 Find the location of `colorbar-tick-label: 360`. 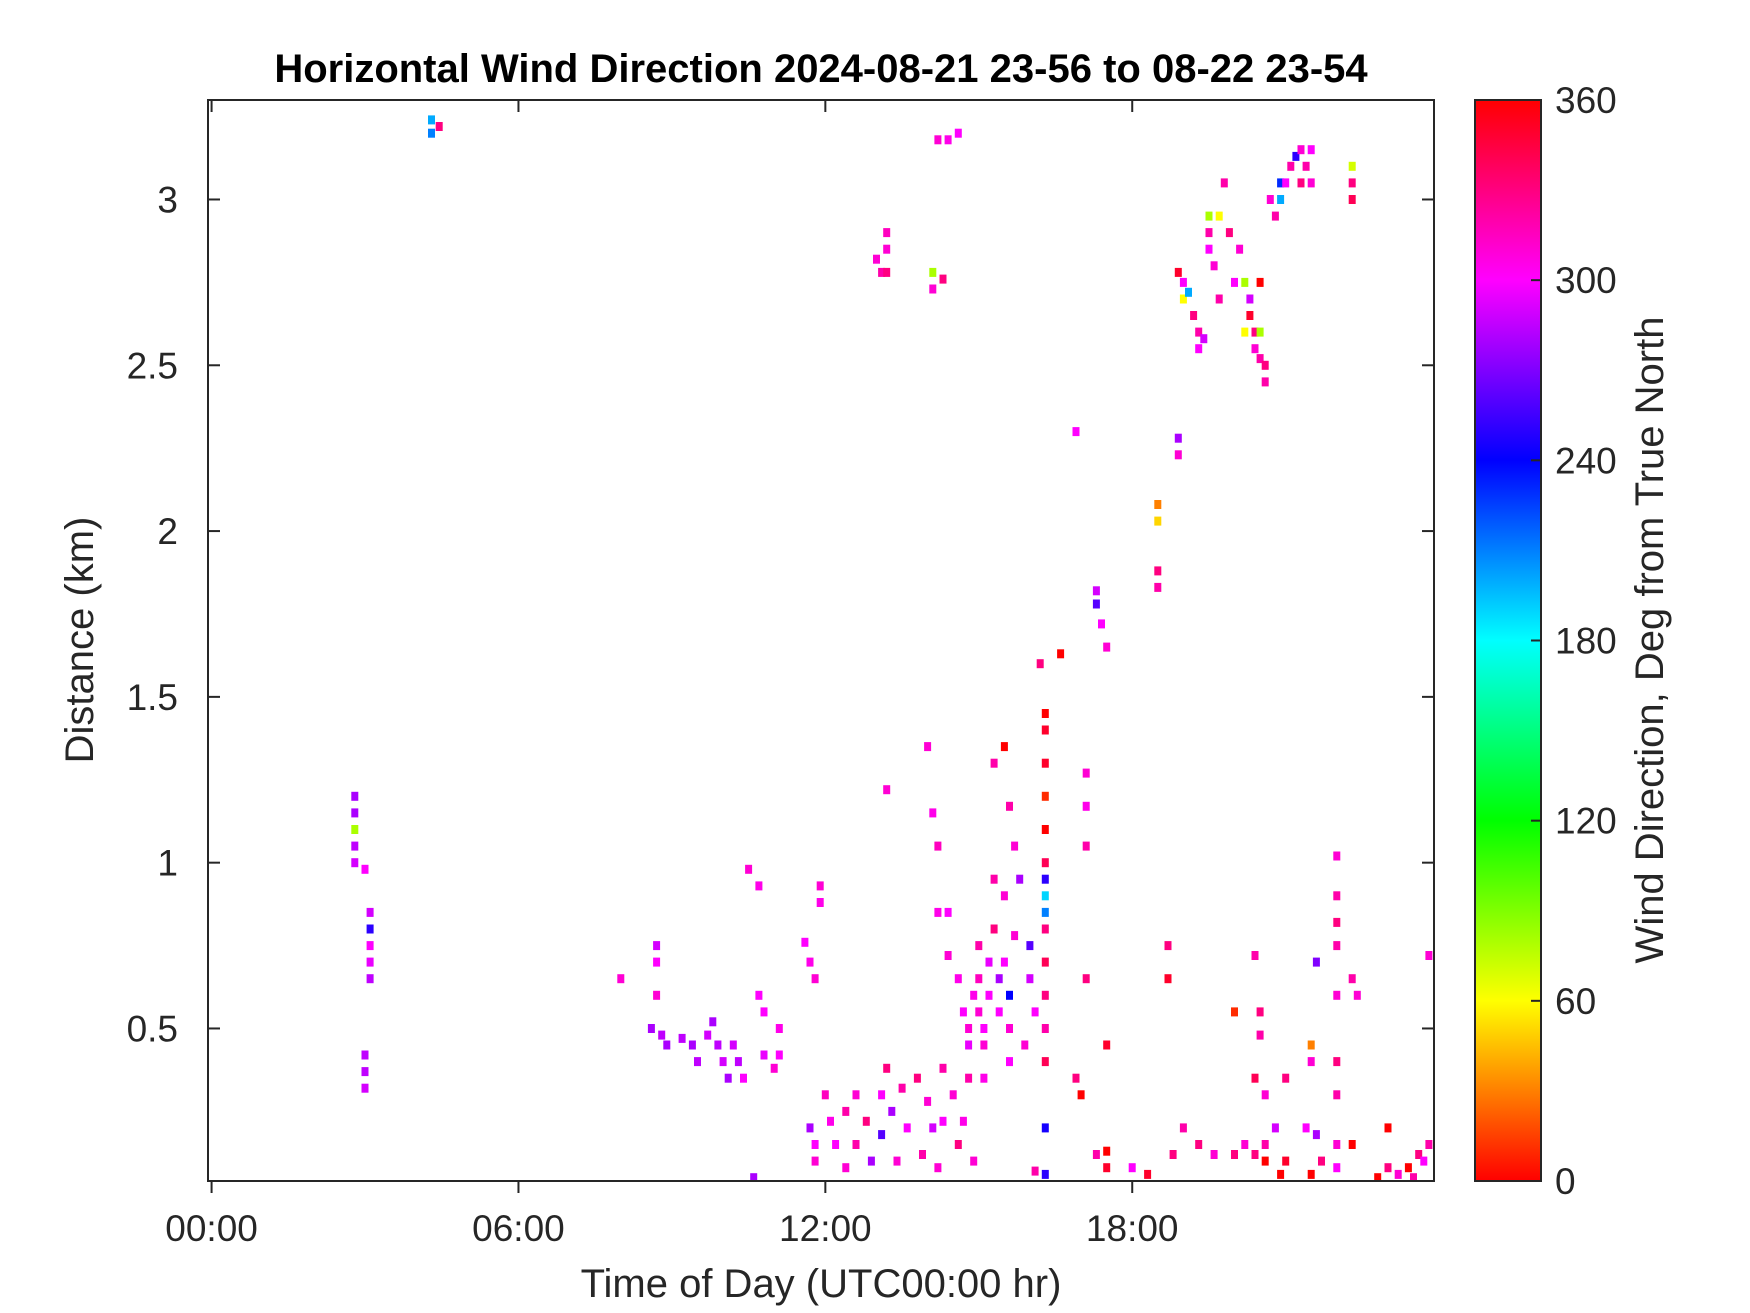

colorbar-tick-label: 360 is located at coordinates (1586, 100).